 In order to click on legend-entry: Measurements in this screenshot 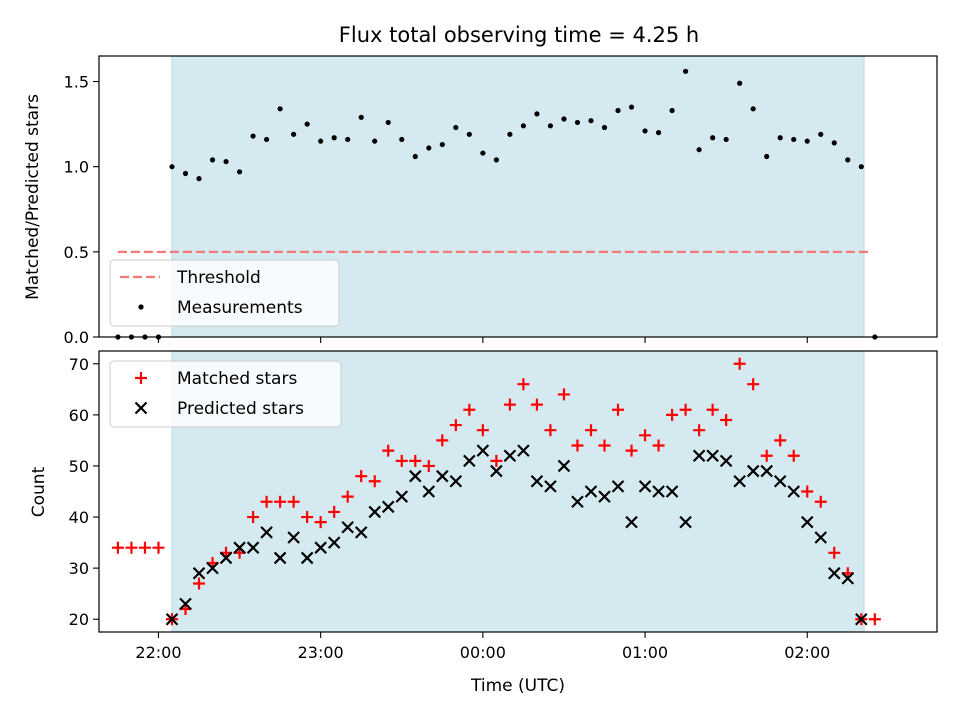, I will do `click(240, 308)`.